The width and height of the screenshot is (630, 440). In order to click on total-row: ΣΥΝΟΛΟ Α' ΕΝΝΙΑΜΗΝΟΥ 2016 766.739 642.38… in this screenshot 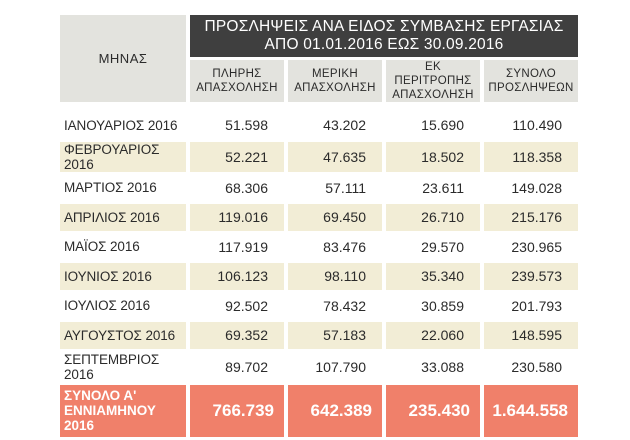, I will do `click(319, 410)`.